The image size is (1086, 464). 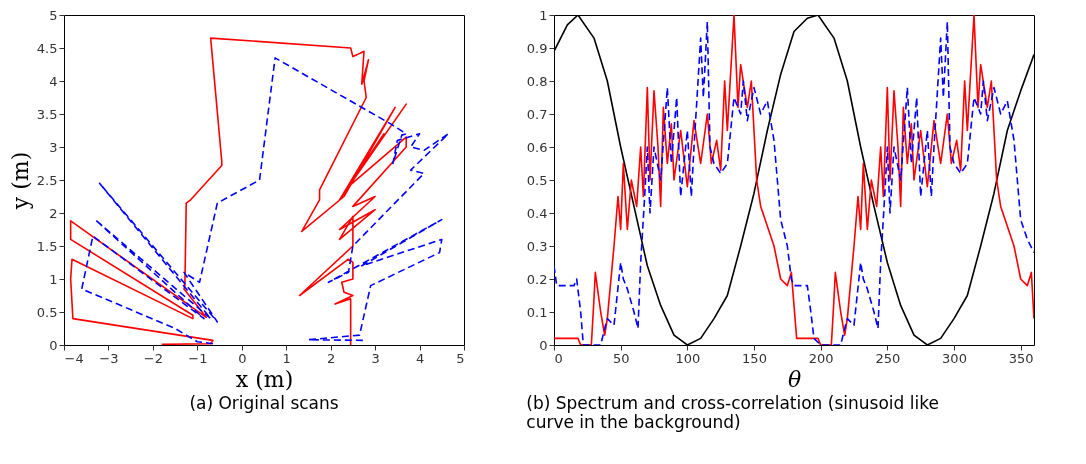 What do you see at coordinates (109, 358) in the screenshot?
I see `x-tick-label: −3` at bounding box center [109, 358].